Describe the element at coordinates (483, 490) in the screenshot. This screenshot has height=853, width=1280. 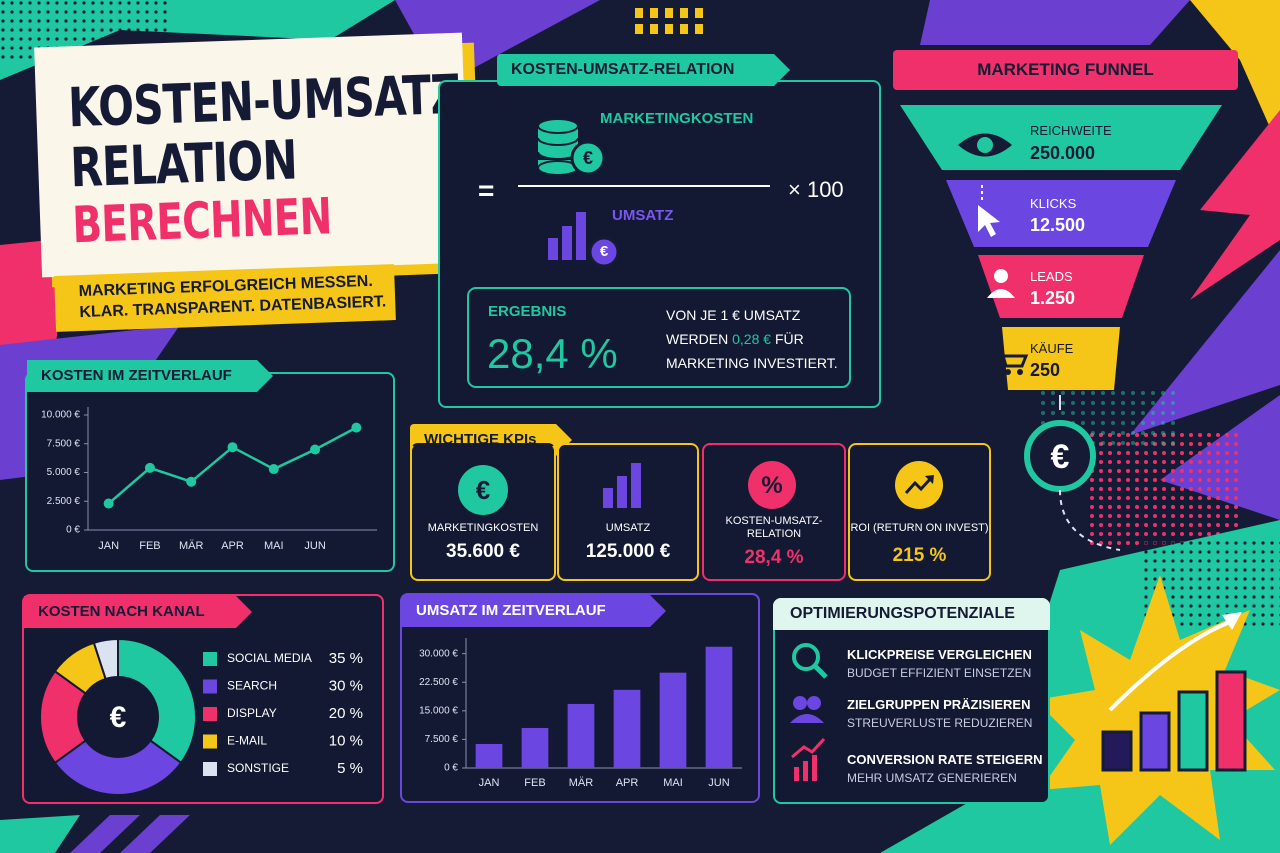
I see `kpi-icon: €` at that location.